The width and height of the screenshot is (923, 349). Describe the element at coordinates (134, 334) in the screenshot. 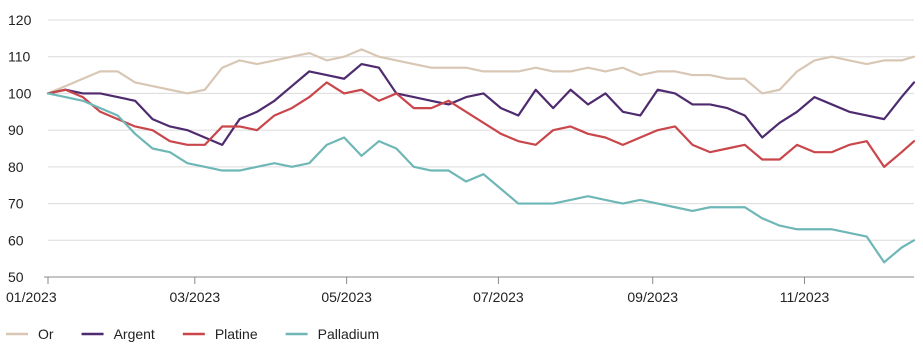

I see `legend-label-argent: Argent` at that location.